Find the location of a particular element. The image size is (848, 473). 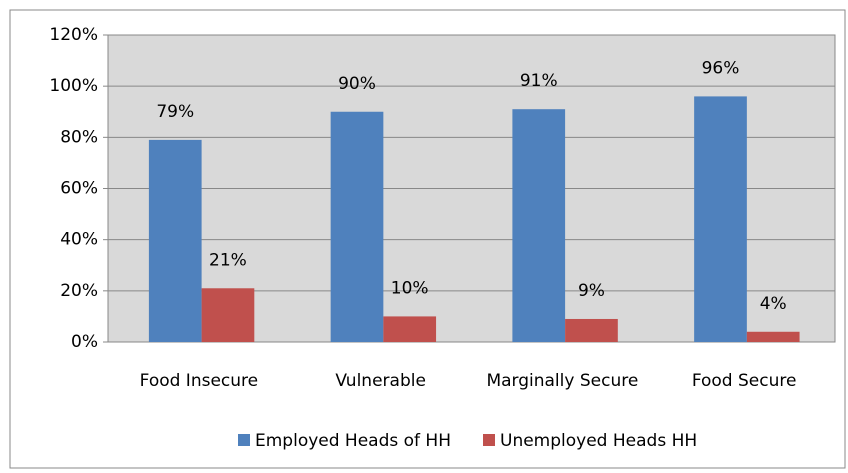

legend-label: Employed Heads of HH is located at coordinates (353, 441).